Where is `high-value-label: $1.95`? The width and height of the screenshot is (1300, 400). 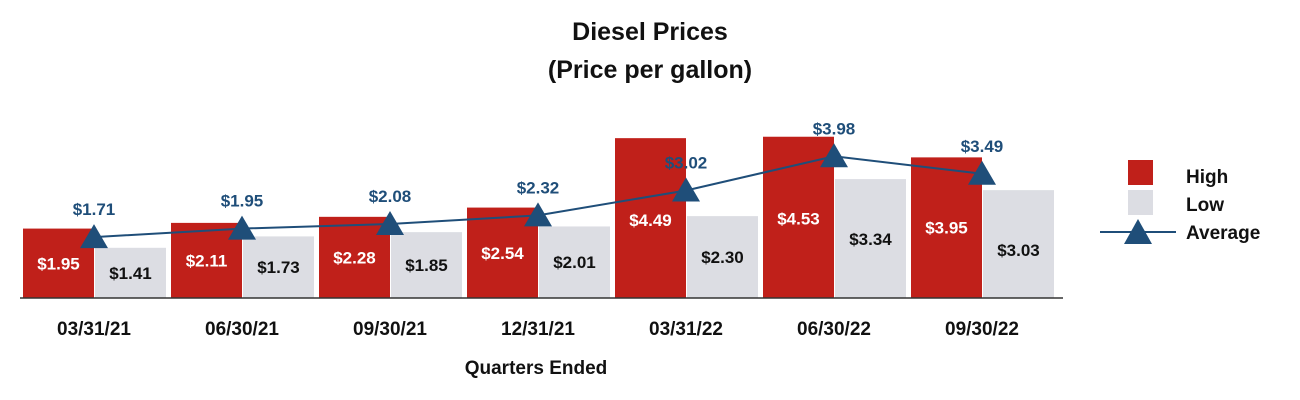 high-value-label: $1.95 is located at coordinates (58, 263).